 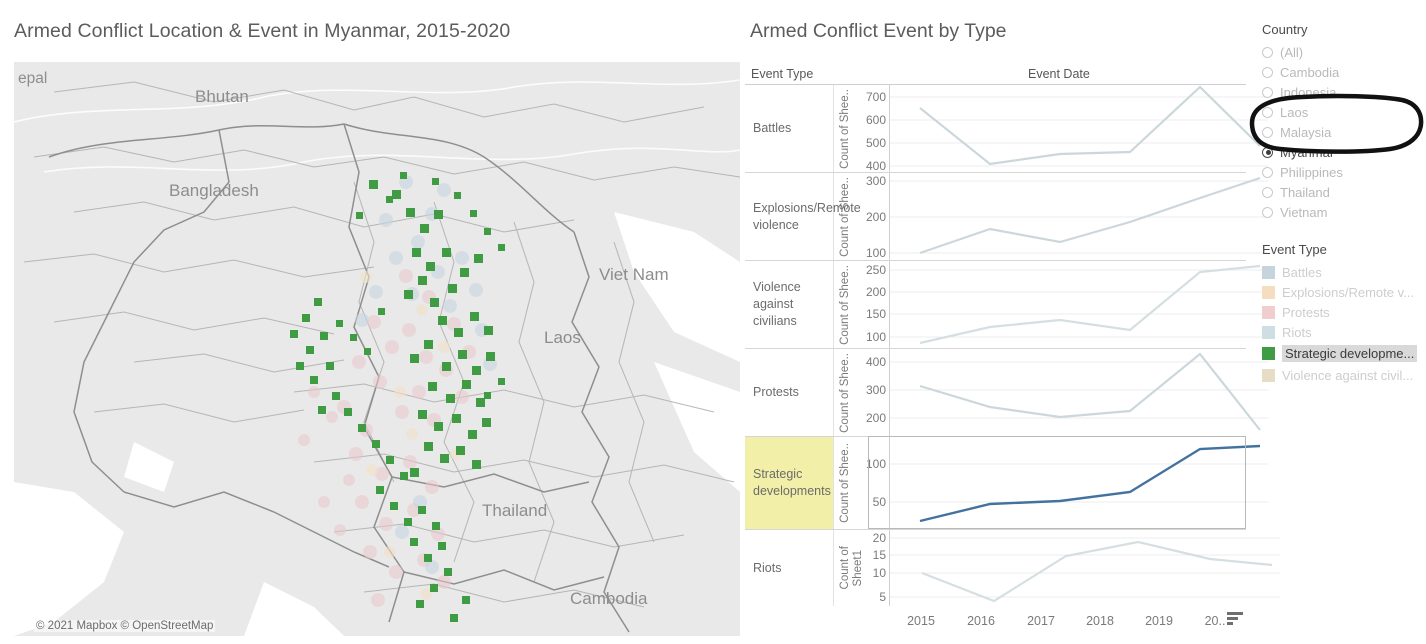 What do you see at coordinates (789, 568) in the screenshot?
I see `row-label: Riots` at bounding box center [789, 568].